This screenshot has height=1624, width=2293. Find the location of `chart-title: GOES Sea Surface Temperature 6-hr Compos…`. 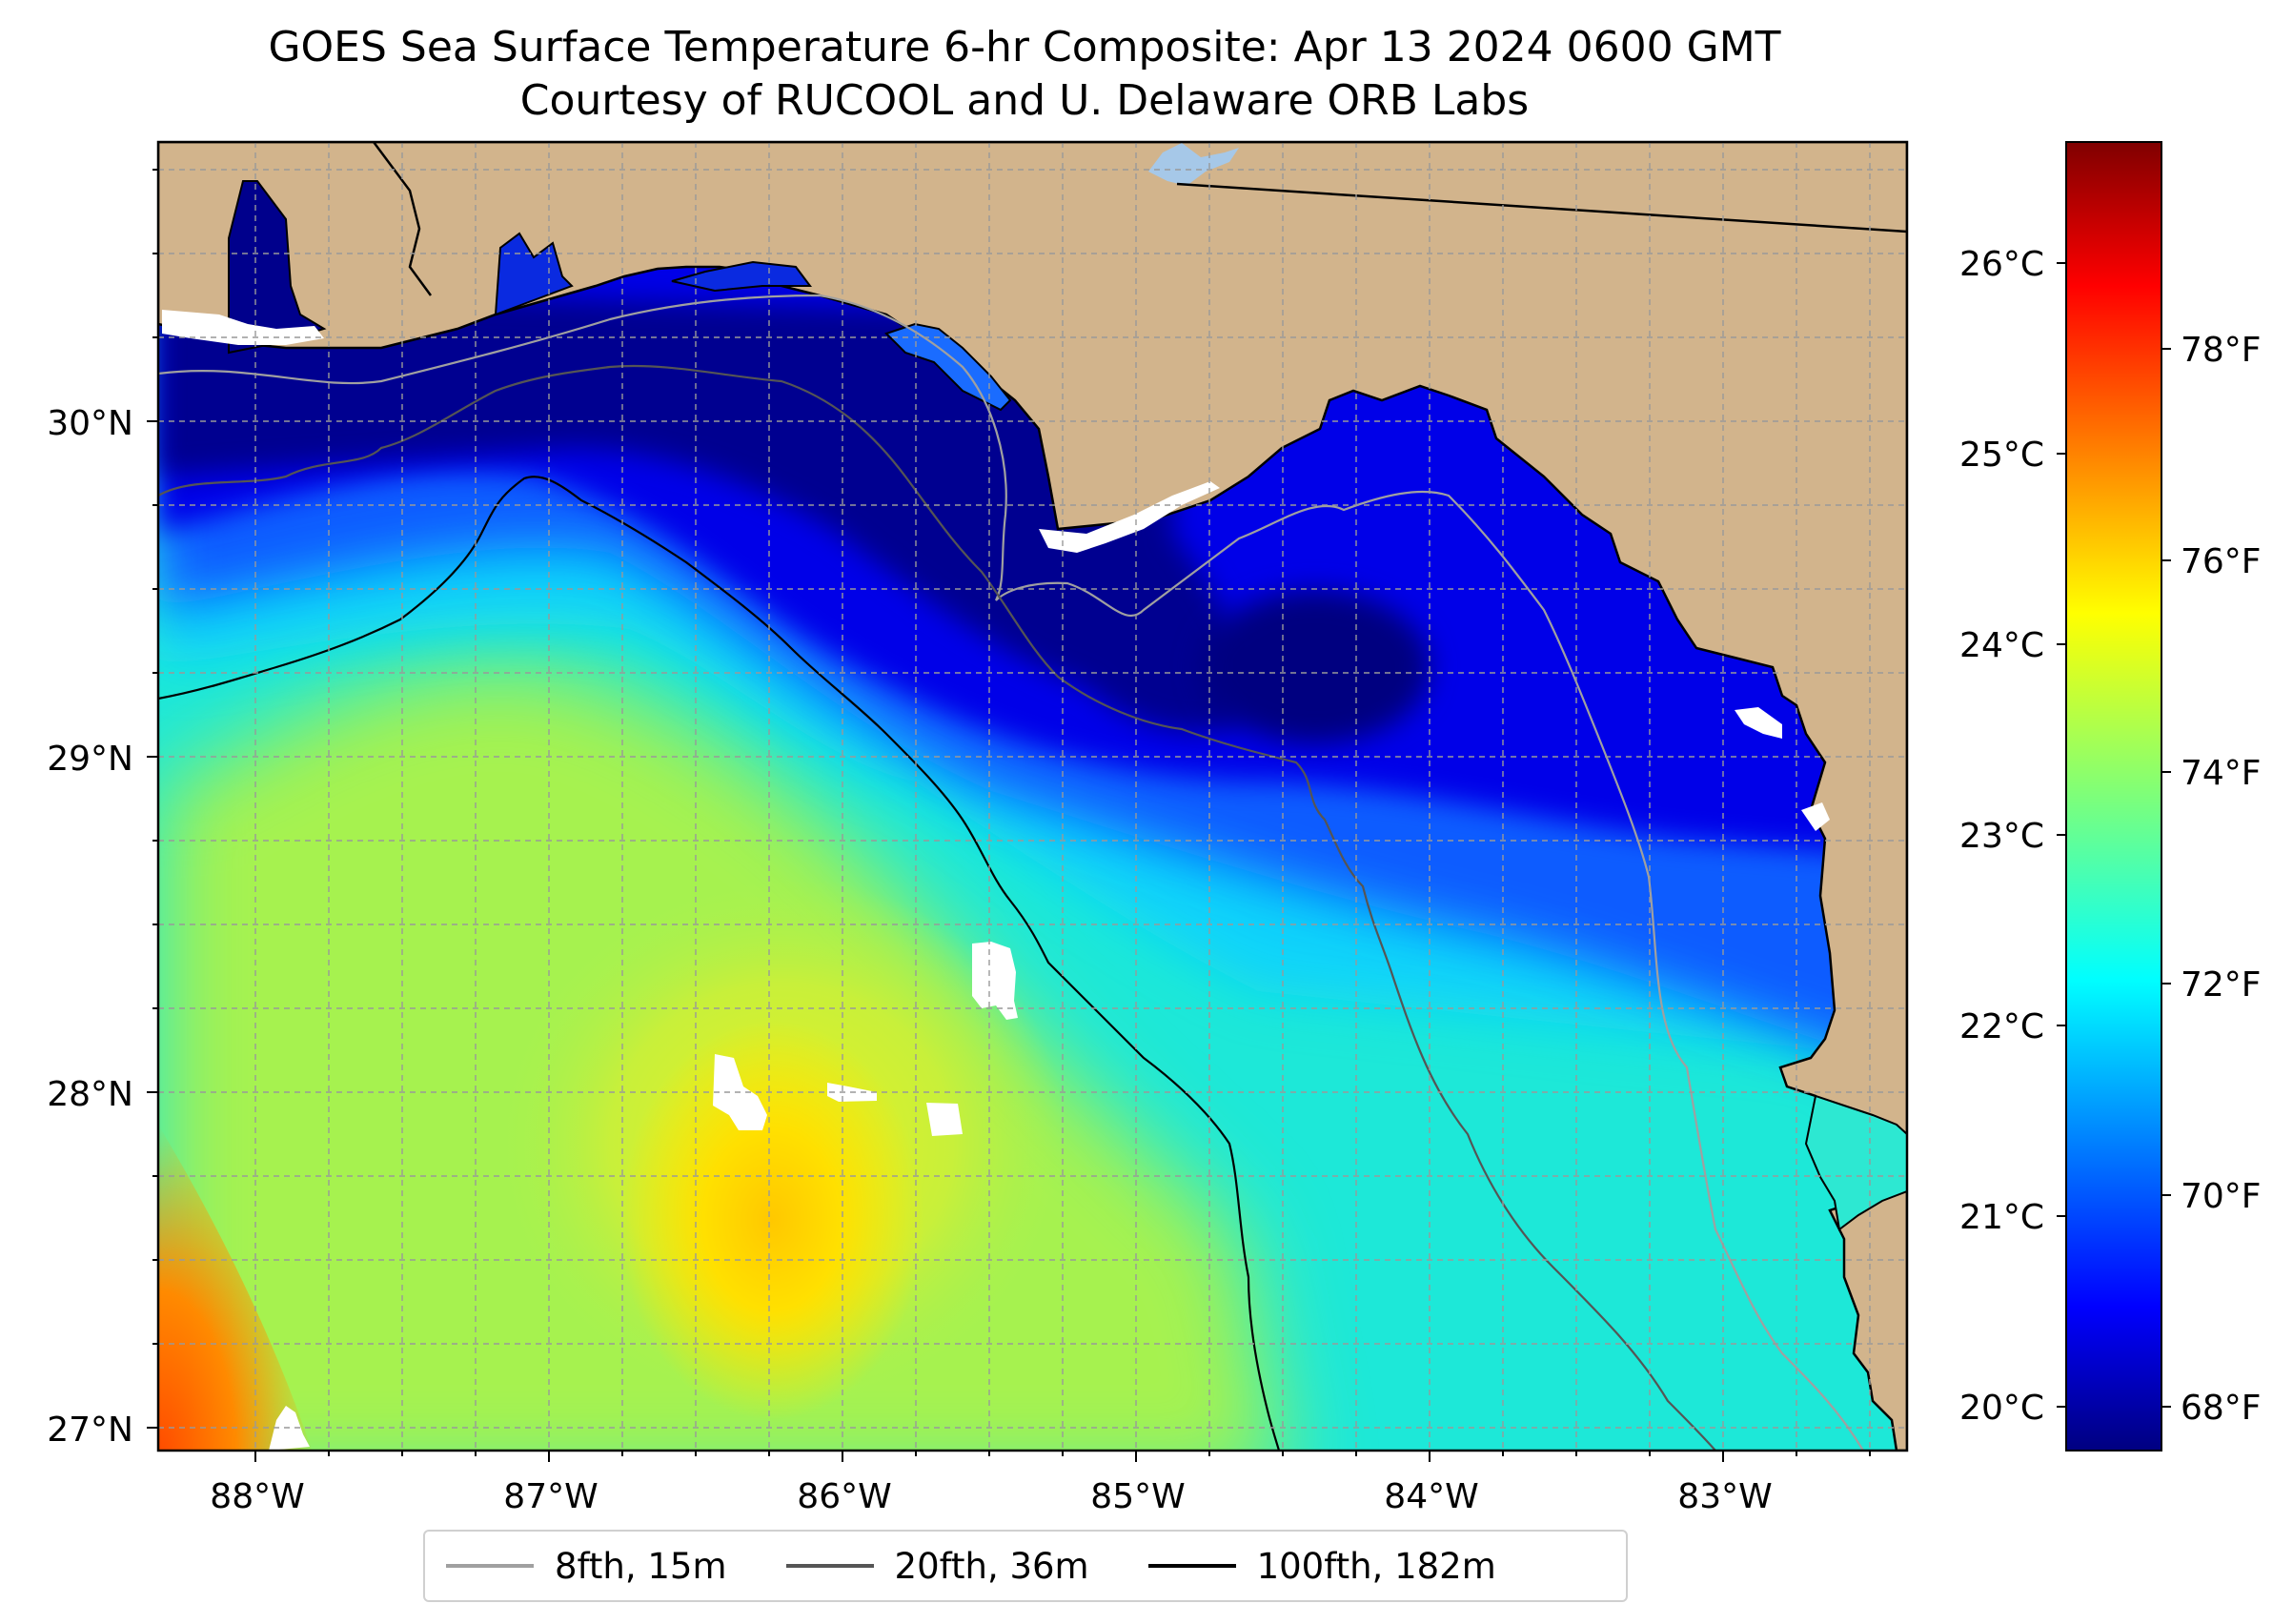

chart-title: GOES Sea Surface Temperature 6-hr Compos… is located at coordinates (1025, 47).